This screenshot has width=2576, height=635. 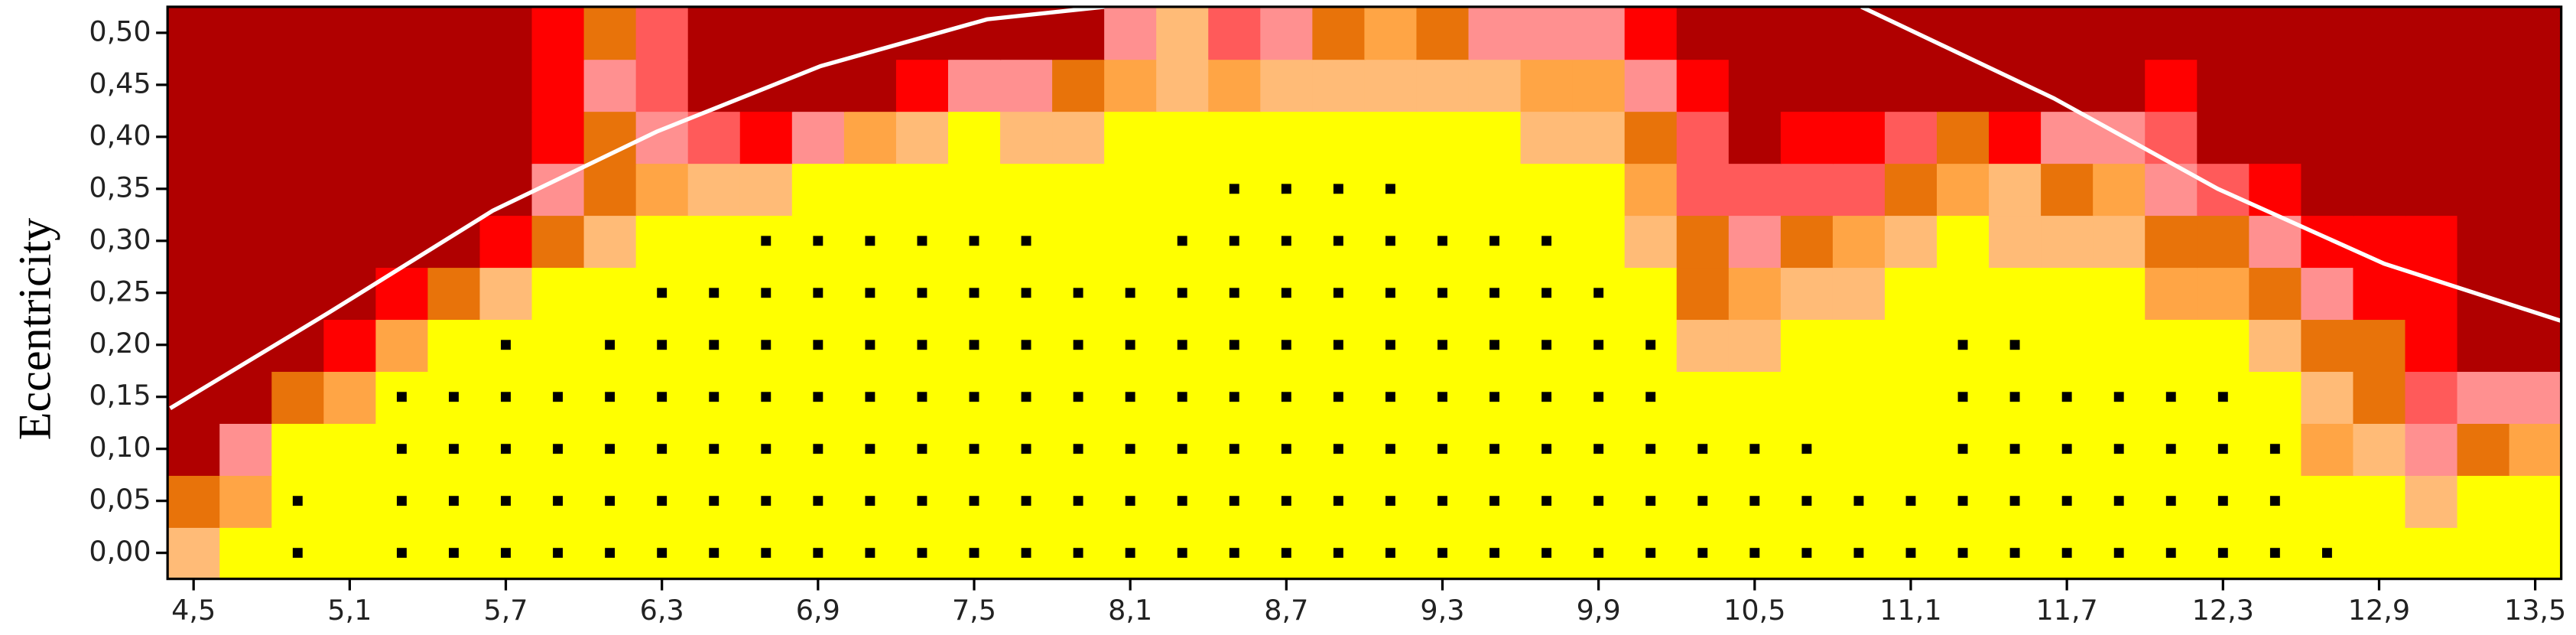 I want to click on x-tick-label: 9,3, so click(x=1442, y=610).